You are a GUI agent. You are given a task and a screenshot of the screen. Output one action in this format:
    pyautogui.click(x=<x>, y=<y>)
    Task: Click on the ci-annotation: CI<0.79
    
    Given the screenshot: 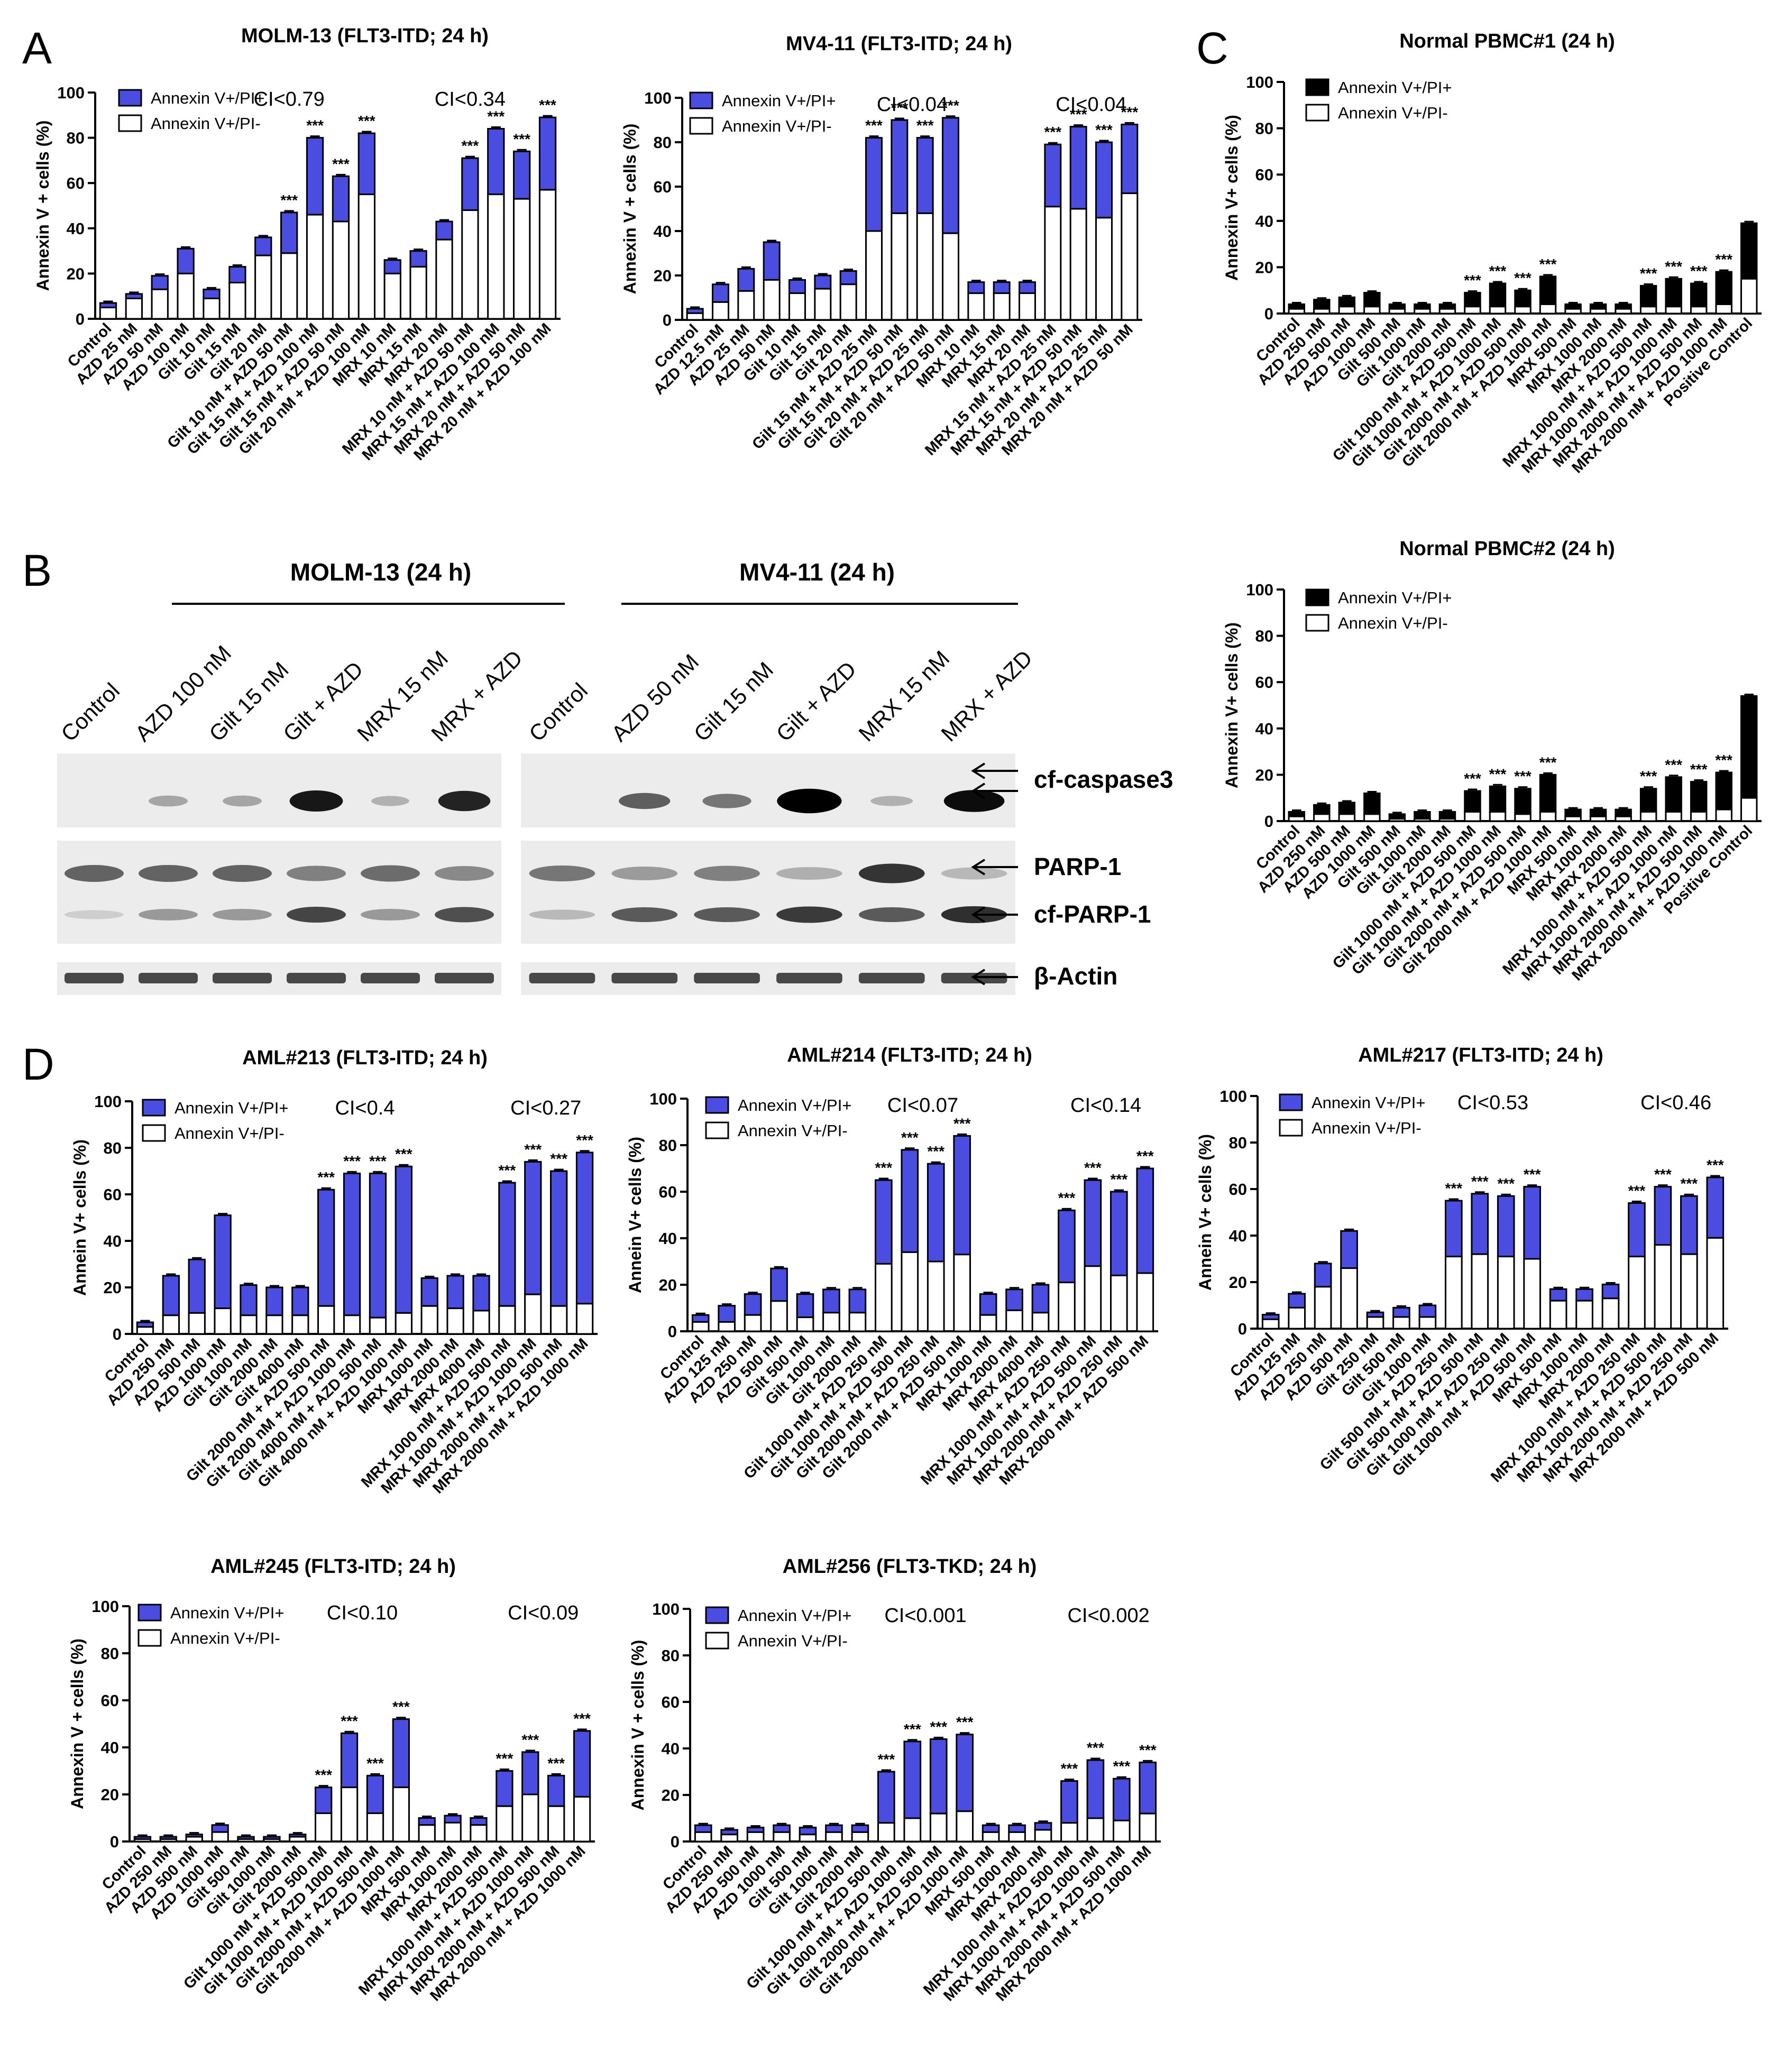 What is the action you would take?
    pyautogui.click(x=289, y=99)
    